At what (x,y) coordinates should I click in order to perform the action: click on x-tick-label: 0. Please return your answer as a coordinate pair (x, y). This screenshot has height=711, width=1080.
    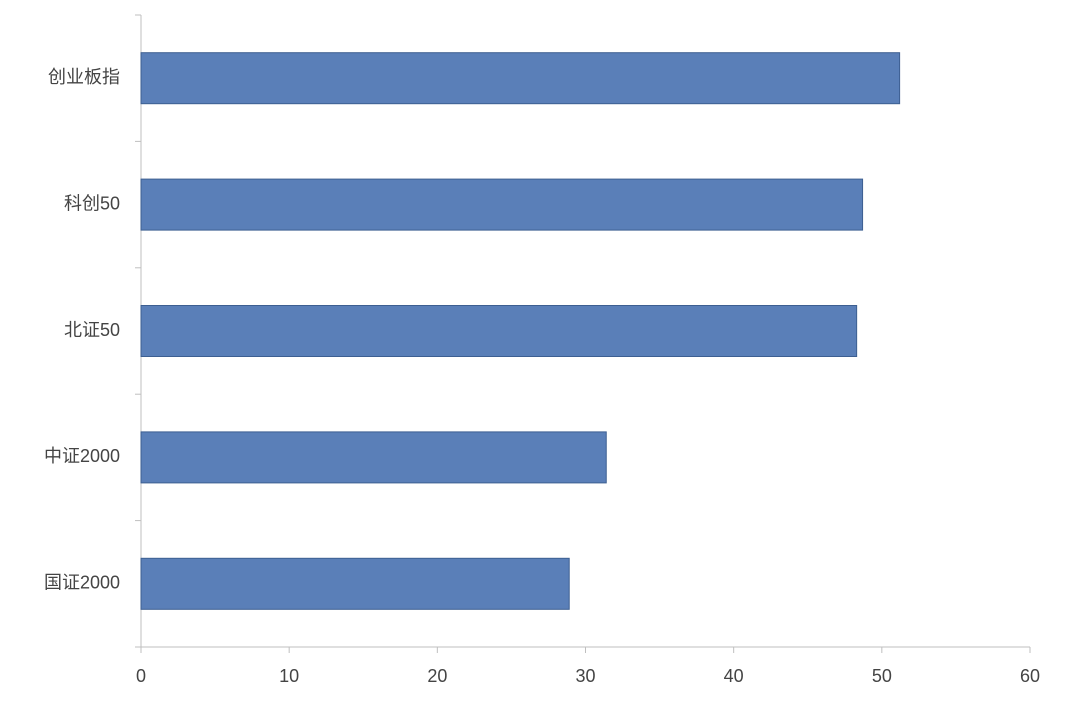
    Looking at the image, I should click on (141, 676).